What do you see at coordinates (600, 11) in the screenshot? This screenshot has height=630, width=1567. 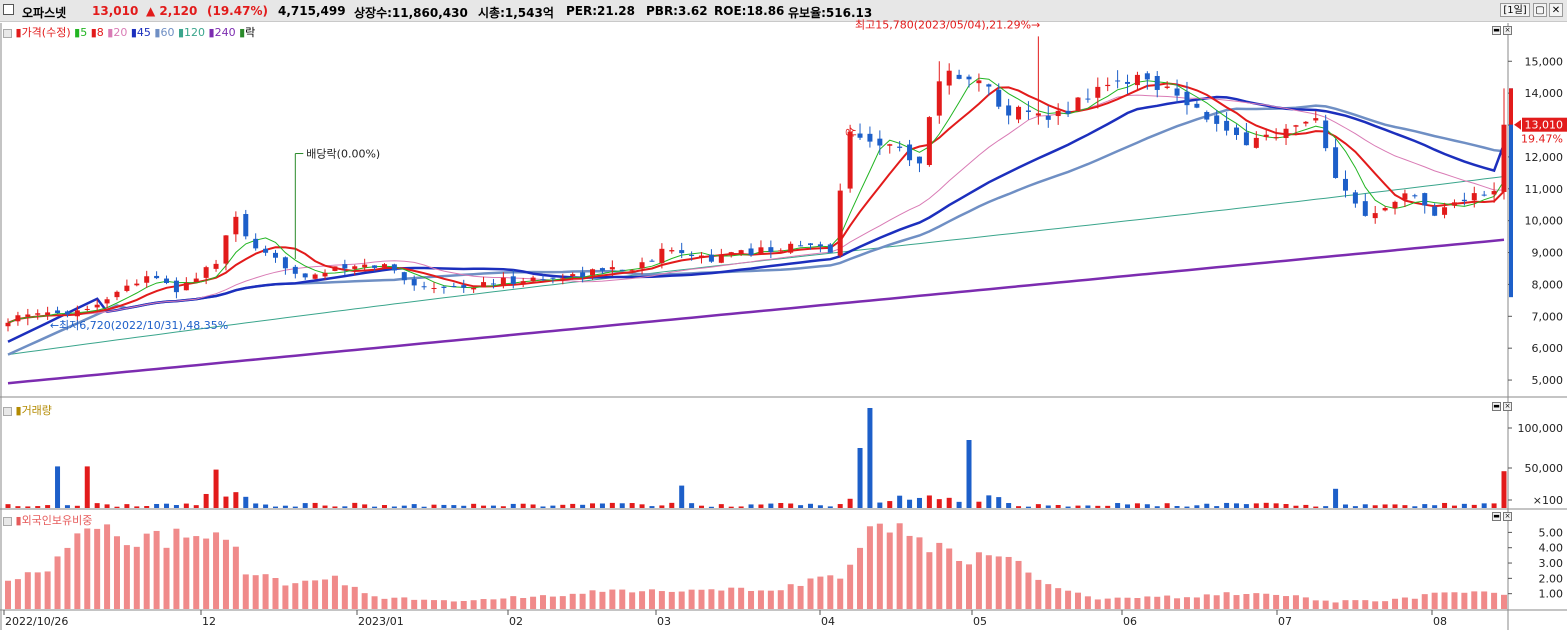 I see `per-value: PER:21.28` at bounding box center [600, 11].